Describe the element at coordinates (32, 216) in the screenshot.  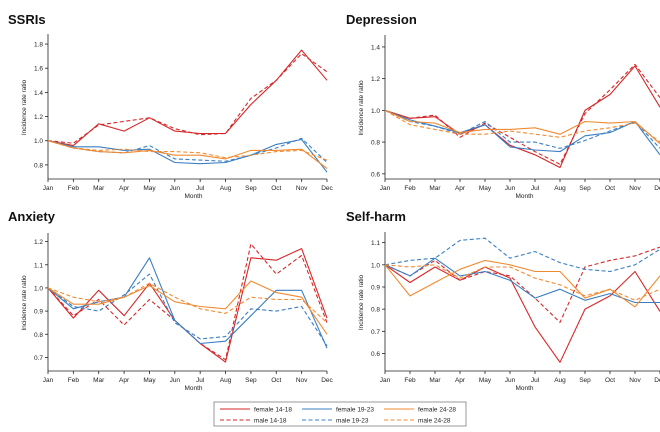
I see `panel-title: Anxiety` at that location.